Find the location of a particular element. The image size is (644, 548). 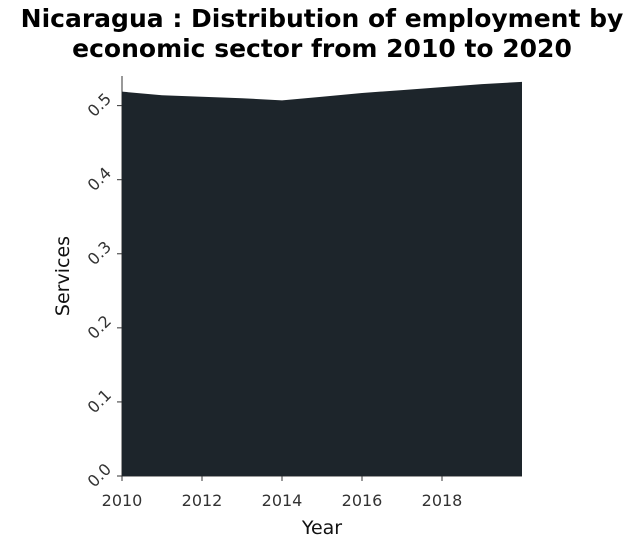

x-tick-label: 2012 is located at coordinates (202, 500).